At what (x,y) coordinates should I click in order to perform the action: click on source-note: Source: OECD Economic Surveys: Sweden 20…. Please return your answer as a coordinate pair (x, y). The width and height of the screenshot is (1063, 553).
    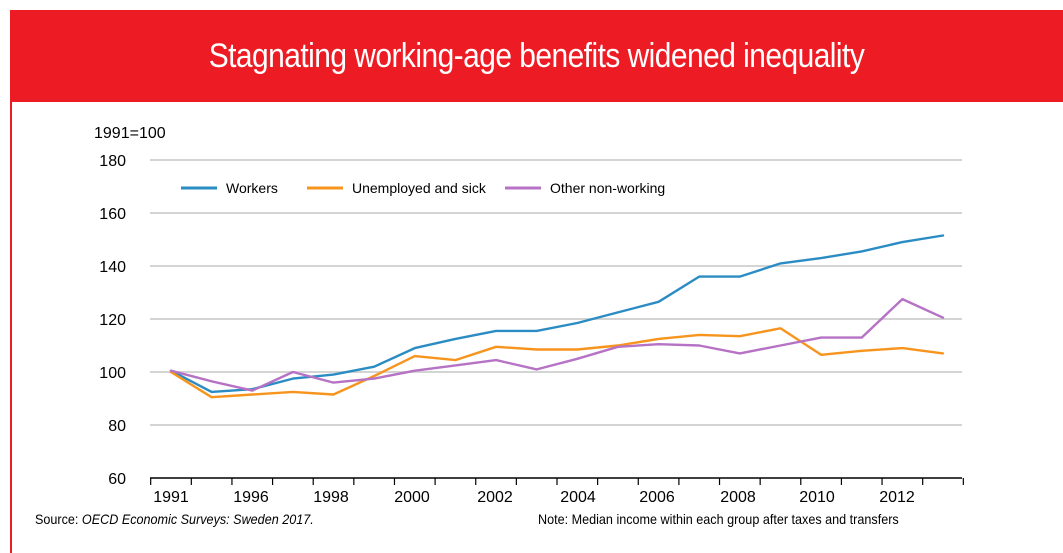
    Looking at the image, I should click on (174, 519).